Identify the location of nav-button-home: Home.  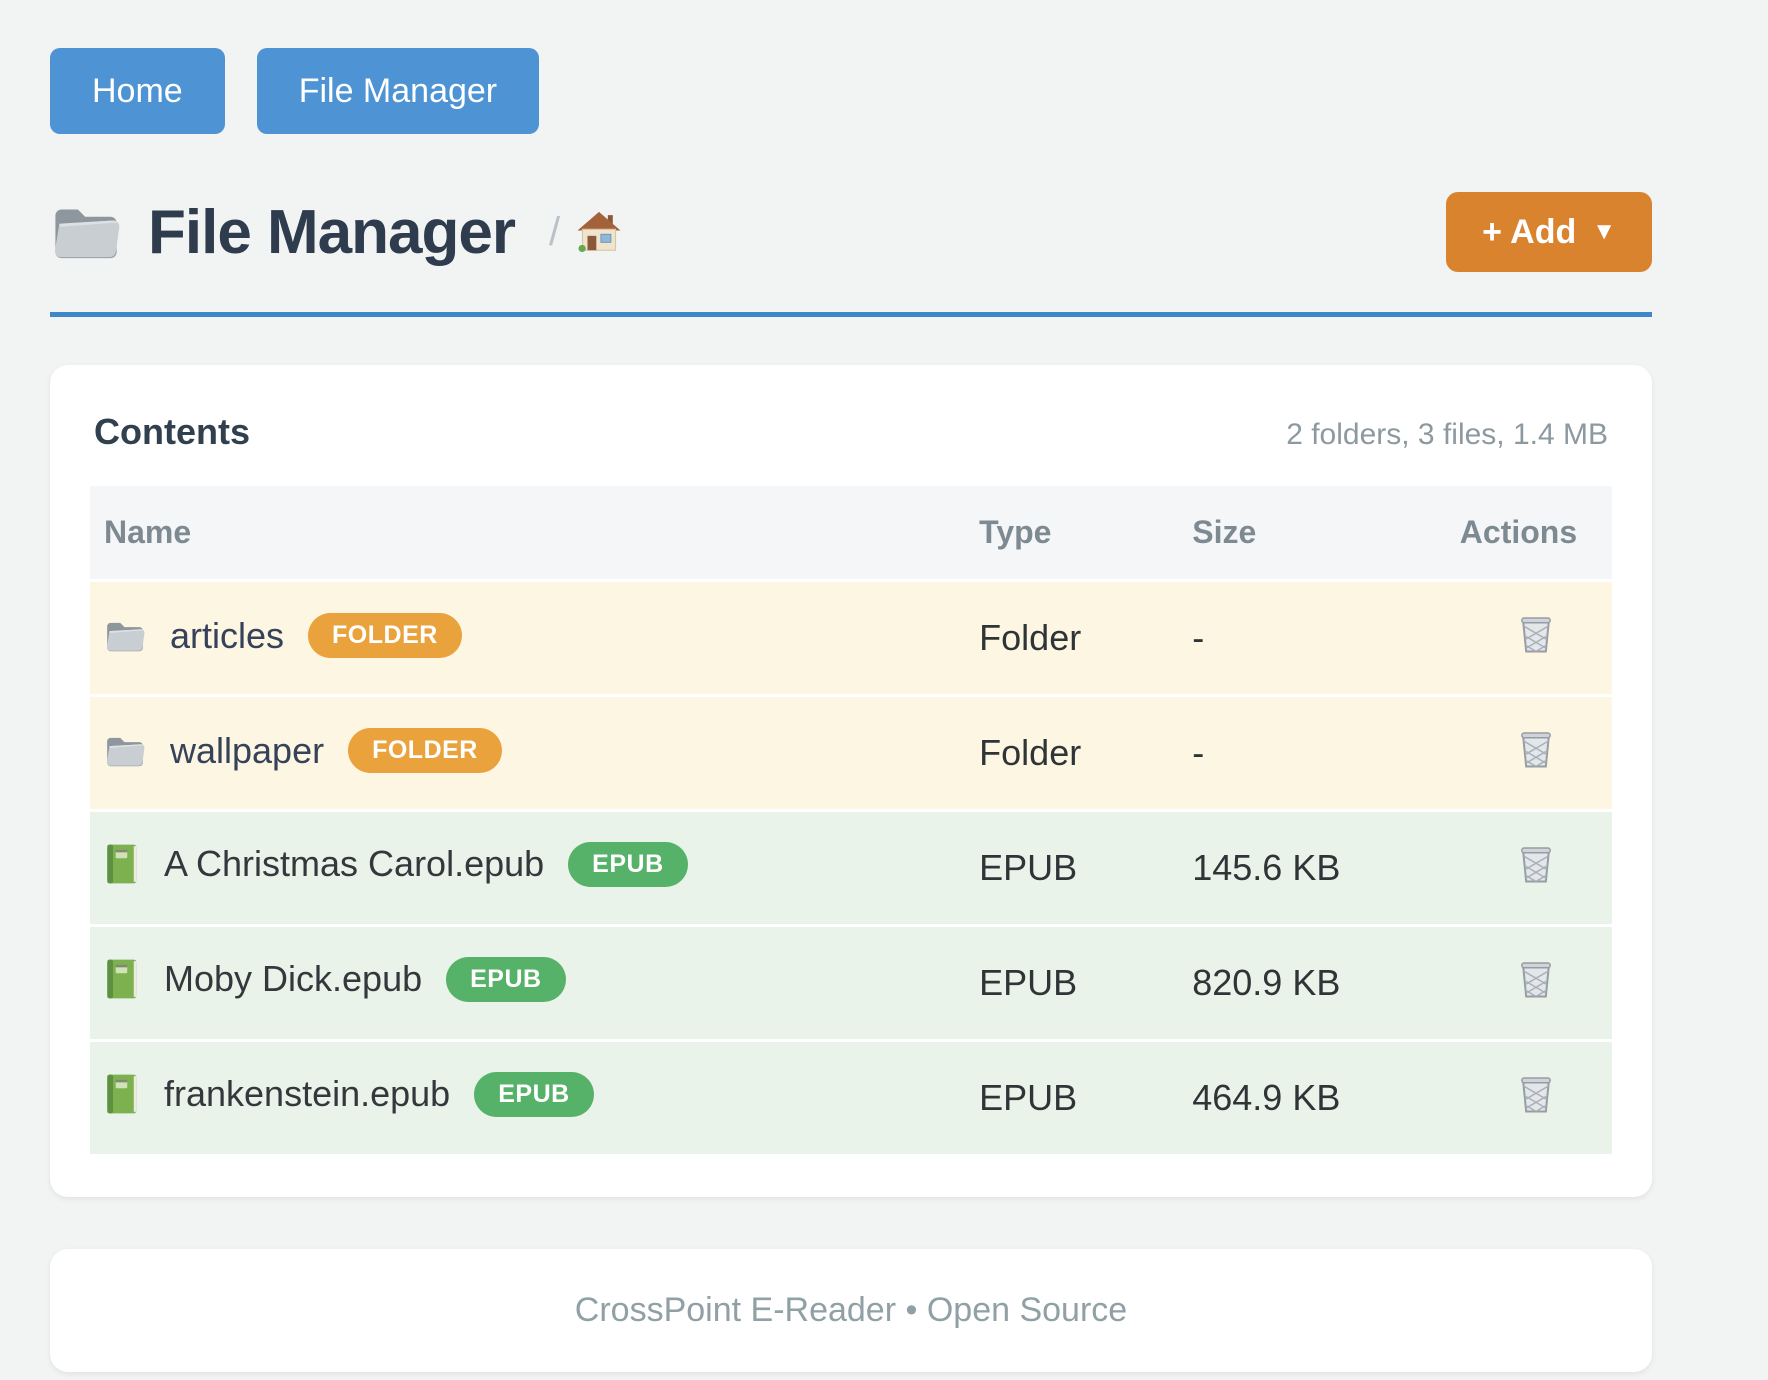
(137, 91).